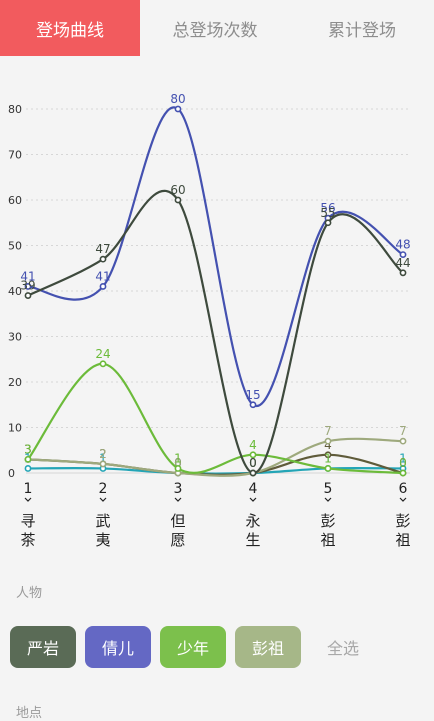 The height and width of the screenshot is (721, 434). I want to click on data-label: 3, so click(28, 449).